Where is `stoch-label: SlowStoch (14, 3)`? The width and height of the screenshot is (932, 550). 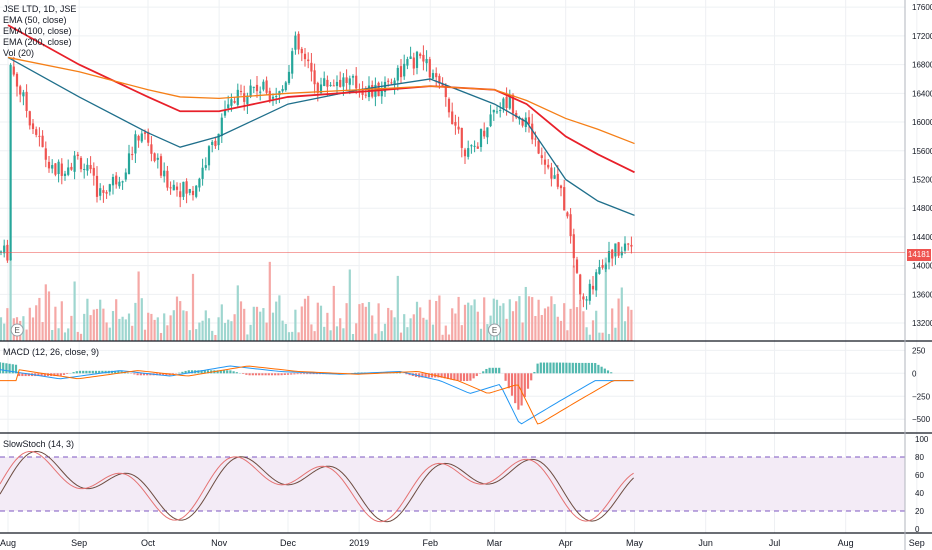
stoch-label: SlowStoch (14, 3) is located at coordinates (39, 444).